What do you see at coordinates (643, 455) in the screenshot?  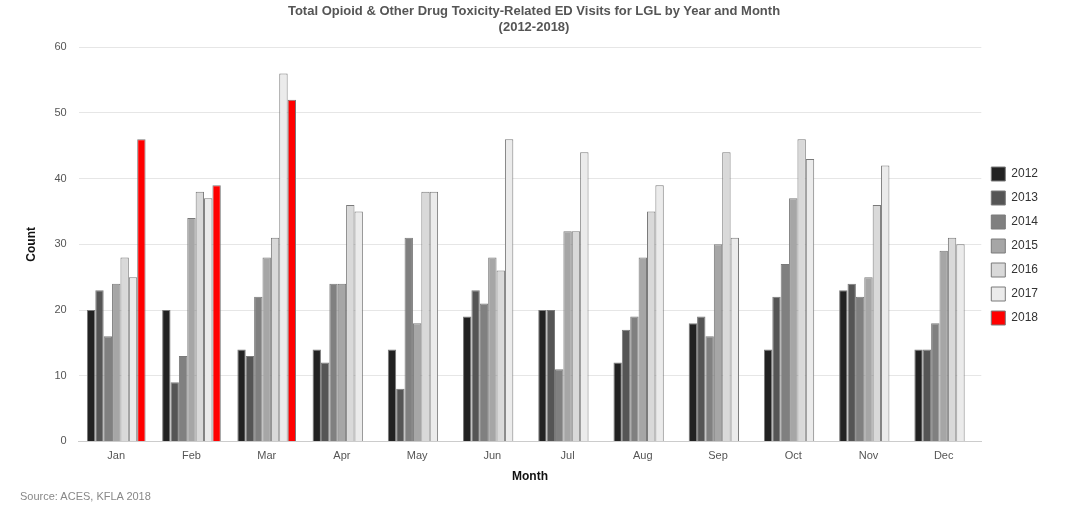 I see `x-tick-label: Aug` at bounding box center [643, 455].